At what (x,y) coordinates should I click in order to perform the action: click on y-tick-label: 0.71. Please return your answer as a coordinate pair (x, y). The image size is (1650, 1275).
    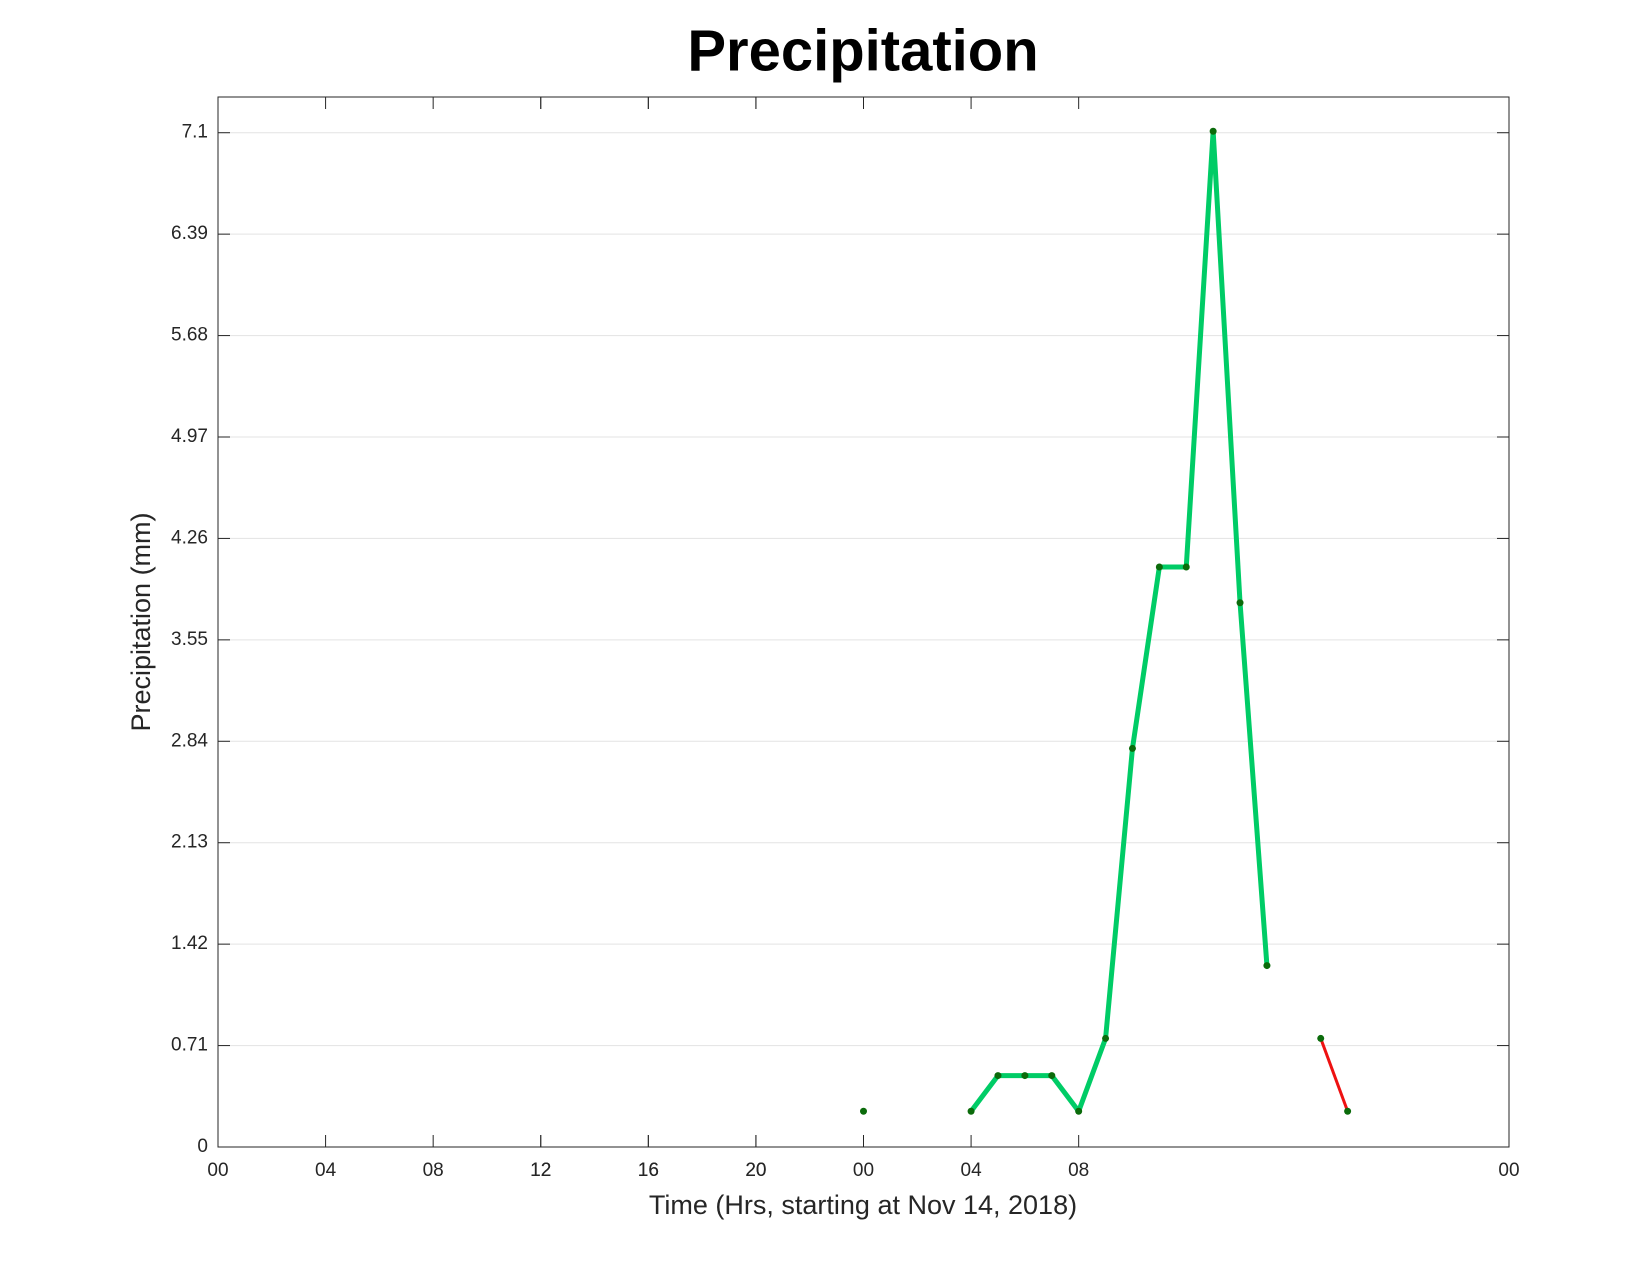
    Looking at the image, I should click on (189, 1045).